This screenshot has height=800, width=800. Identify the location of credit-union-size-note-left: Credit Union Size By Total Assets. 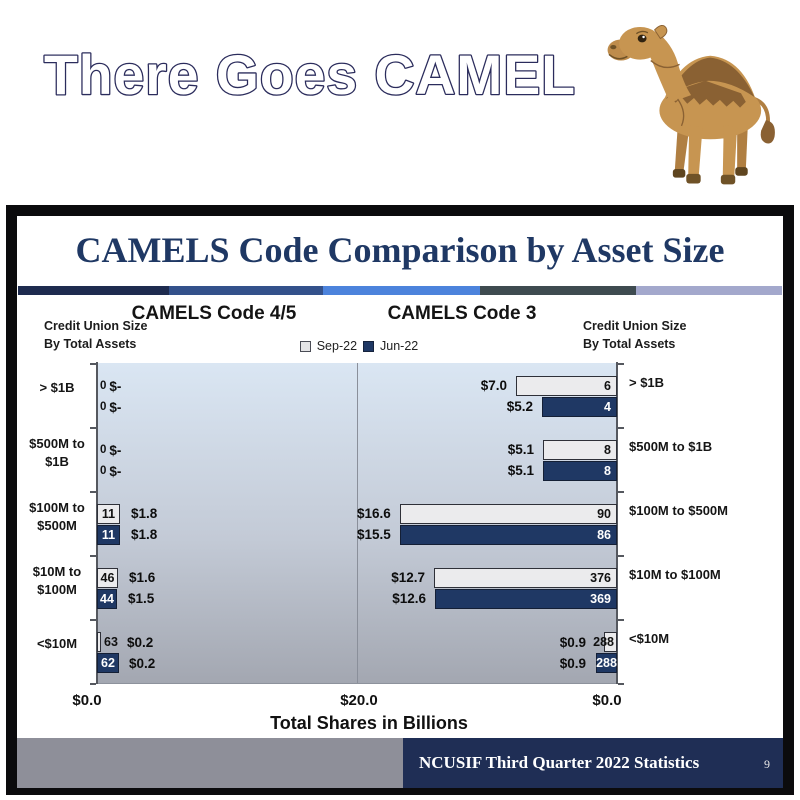
(96, 335).